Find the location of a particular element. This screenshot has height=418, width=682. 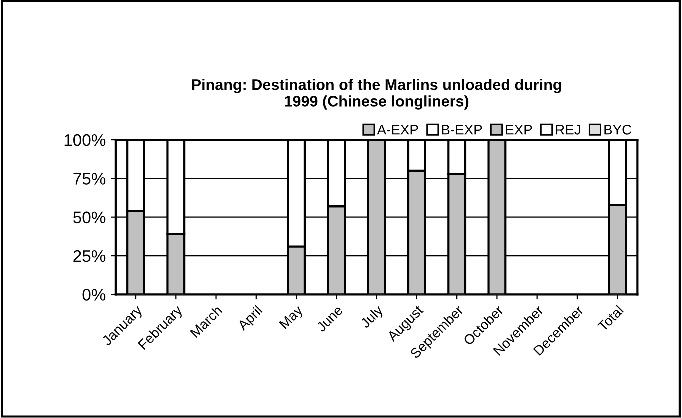

chart-title: Pinang: Destination of the Marlins unloaded during 1999 (Chinese longliners) is located at coordinates (377, 94).